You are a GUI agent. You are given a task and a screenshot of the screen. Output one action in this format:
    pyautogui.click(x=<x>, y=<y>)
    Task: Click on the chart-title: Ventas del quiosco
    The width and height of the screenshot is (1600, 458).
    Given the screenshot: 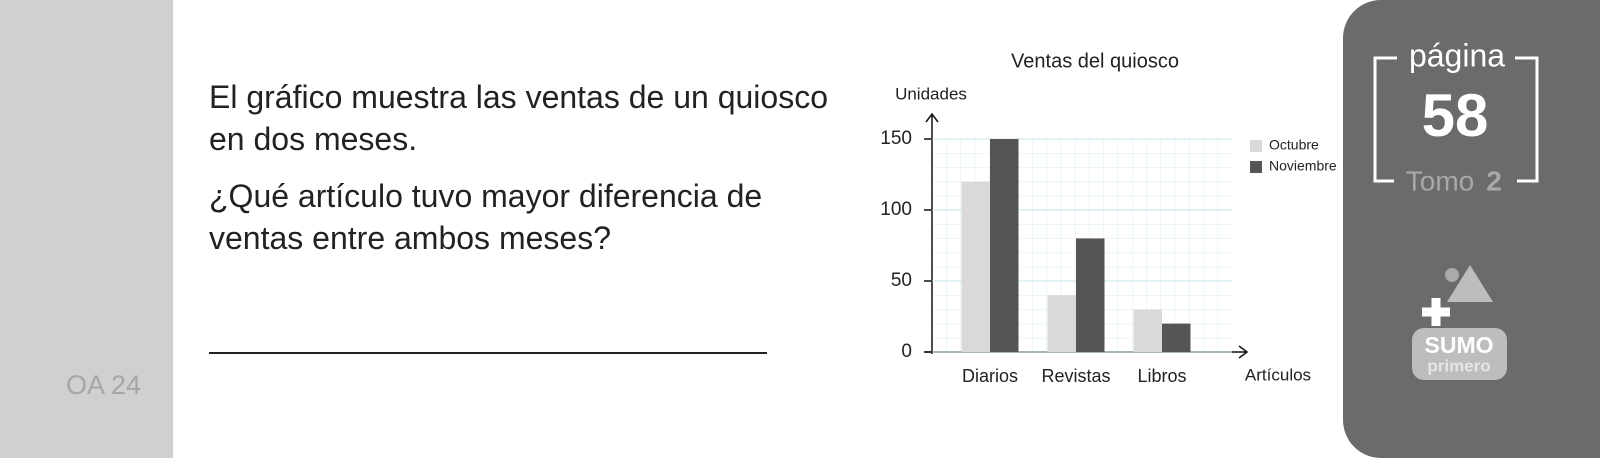 What is the action you would take?
    pyautogui.click(x=1095, y=61)
    